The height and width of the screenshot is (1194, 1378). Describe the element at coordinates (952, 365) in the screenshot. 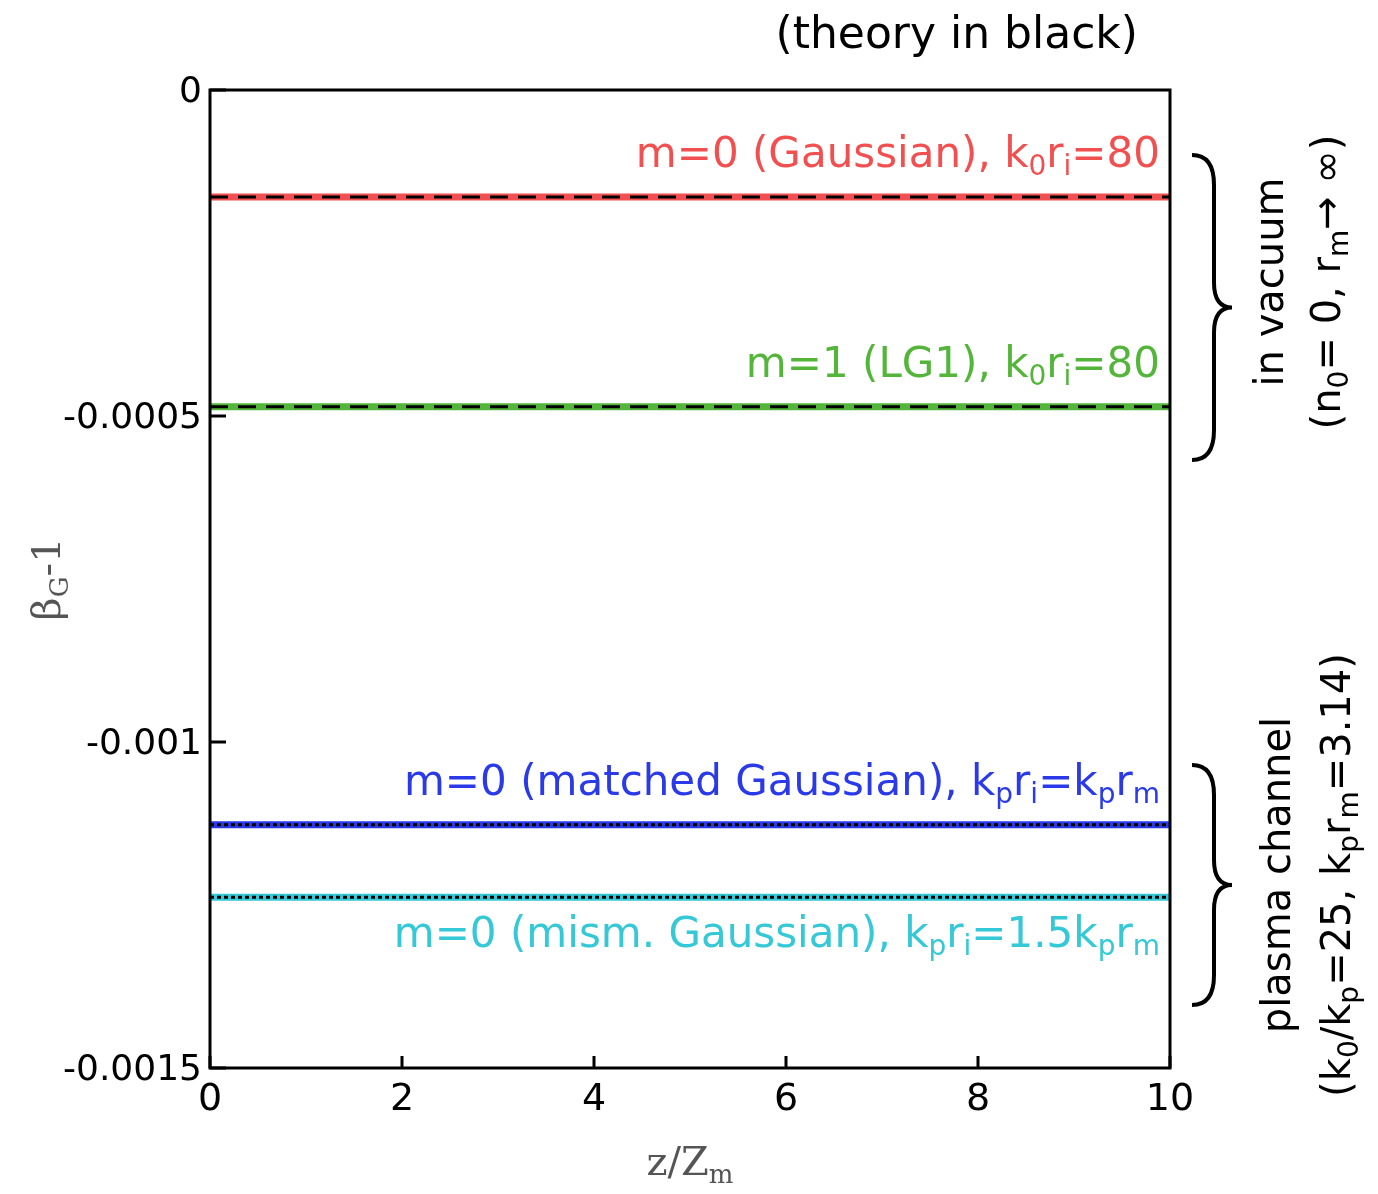

I see `series-label: m=1 (LG1), k$_{0}$r$_{i}$=80` at that location.